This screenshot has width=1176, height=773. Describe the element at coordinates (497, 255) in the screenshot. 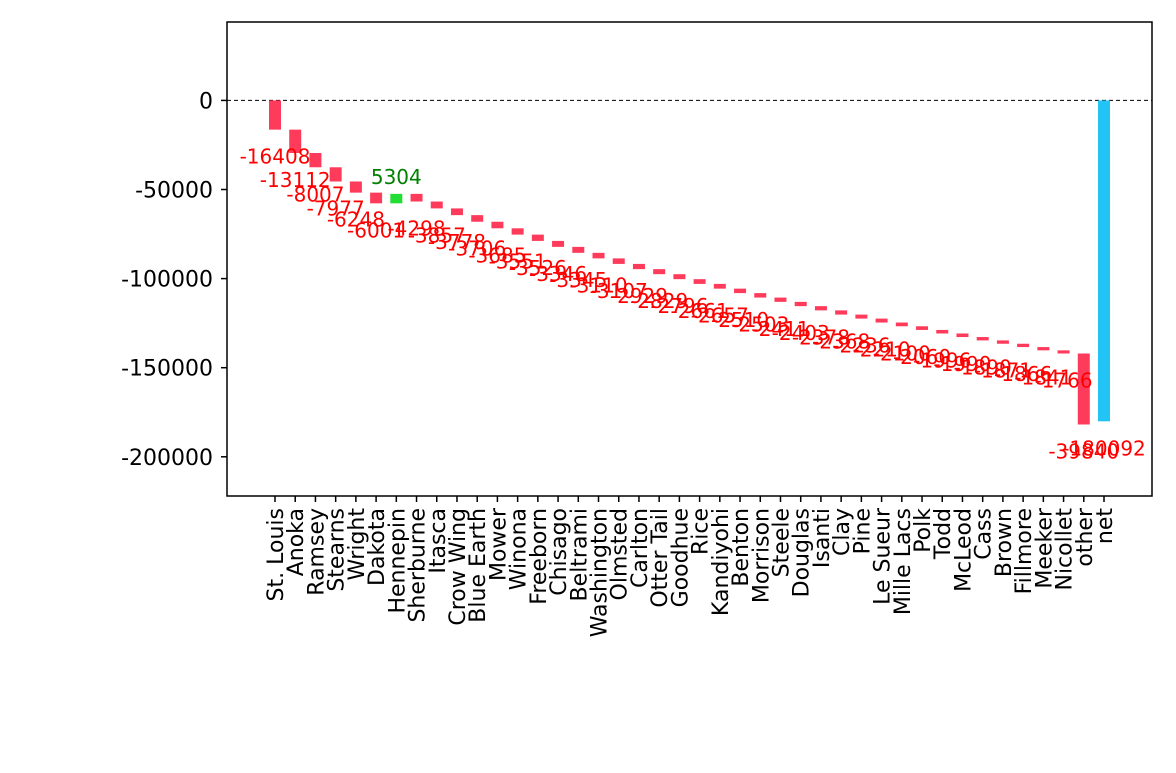

I see `value-label-11: -3685` at that location.